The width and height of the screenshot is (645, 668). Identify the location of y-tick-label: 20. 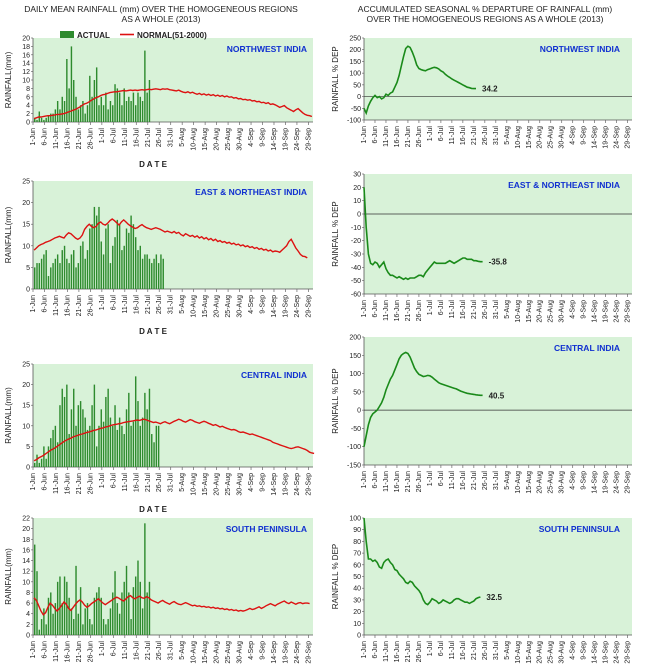
(26, 385).